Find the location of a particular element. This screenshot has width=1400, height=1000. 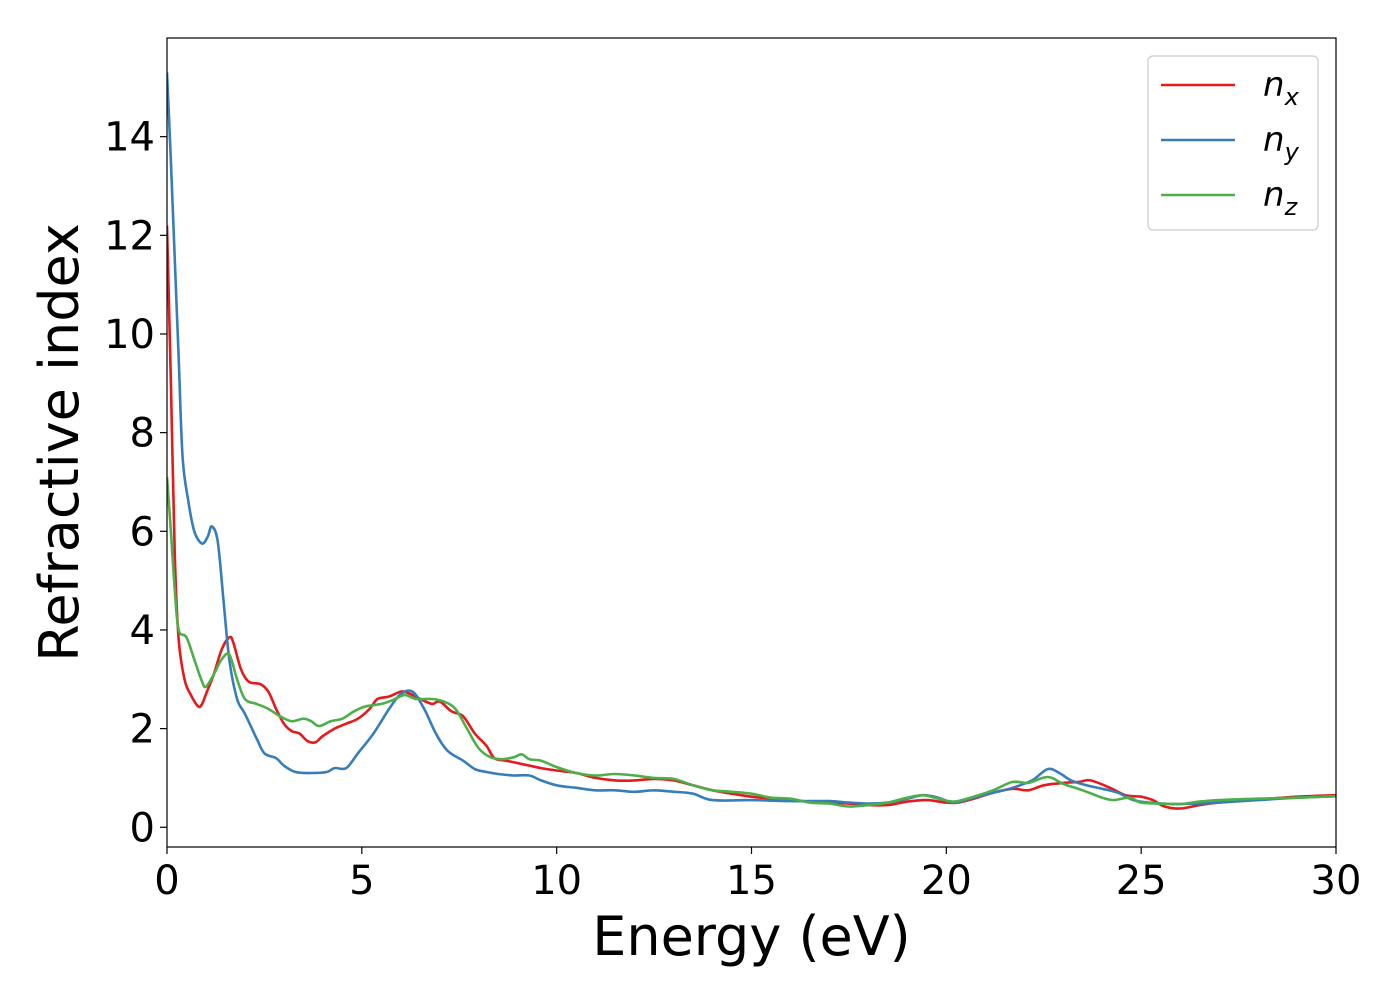

x-tick-label: 10 is located at coordinates (556, 881).